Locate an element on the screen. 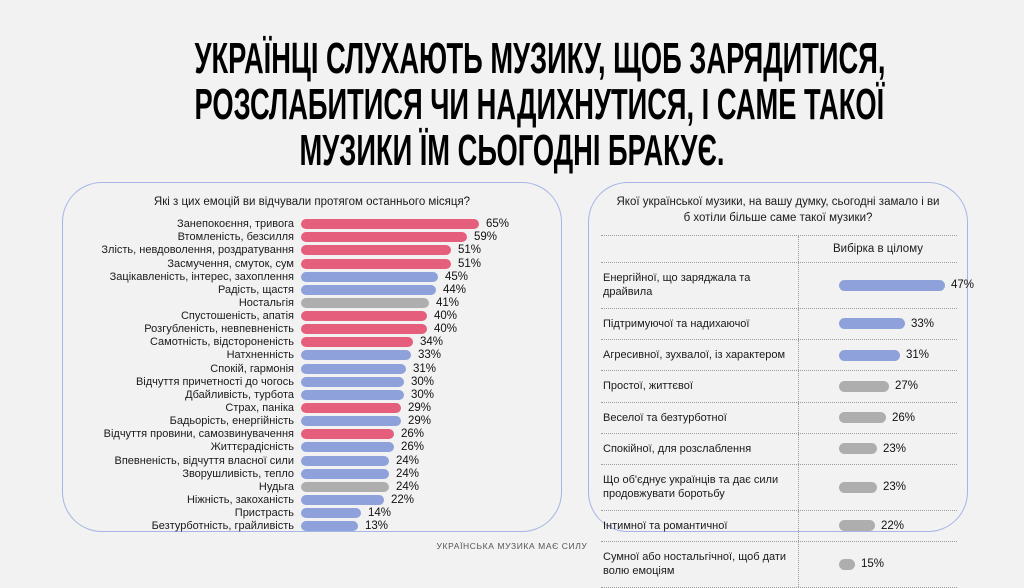 The width and height of the screenshot is (1024, 588). emotion-row: Ніжність, закоханість 22% is located at coordinates (312, 499).